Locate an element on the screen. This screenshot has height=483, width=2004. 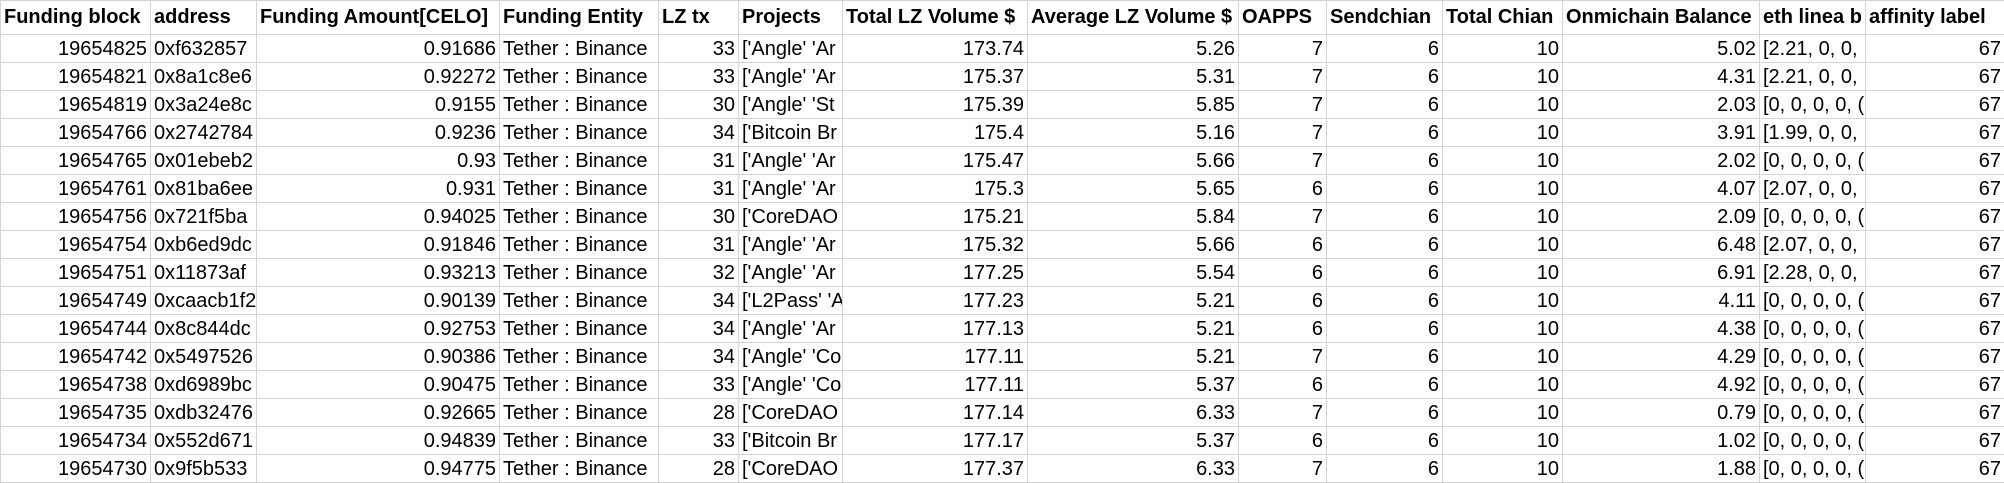
table-cell: 19654825 is located at coordinates (76, 49).